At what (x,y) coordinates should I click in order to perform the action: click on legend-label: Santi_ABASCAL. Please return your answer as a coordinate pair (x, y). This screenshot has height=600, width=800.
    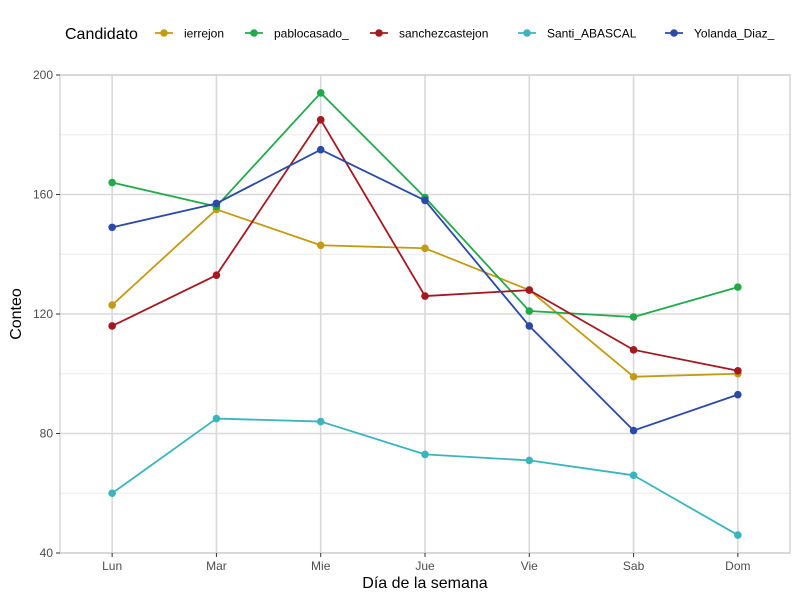
    Looking at the image, I should click on (592, 34).